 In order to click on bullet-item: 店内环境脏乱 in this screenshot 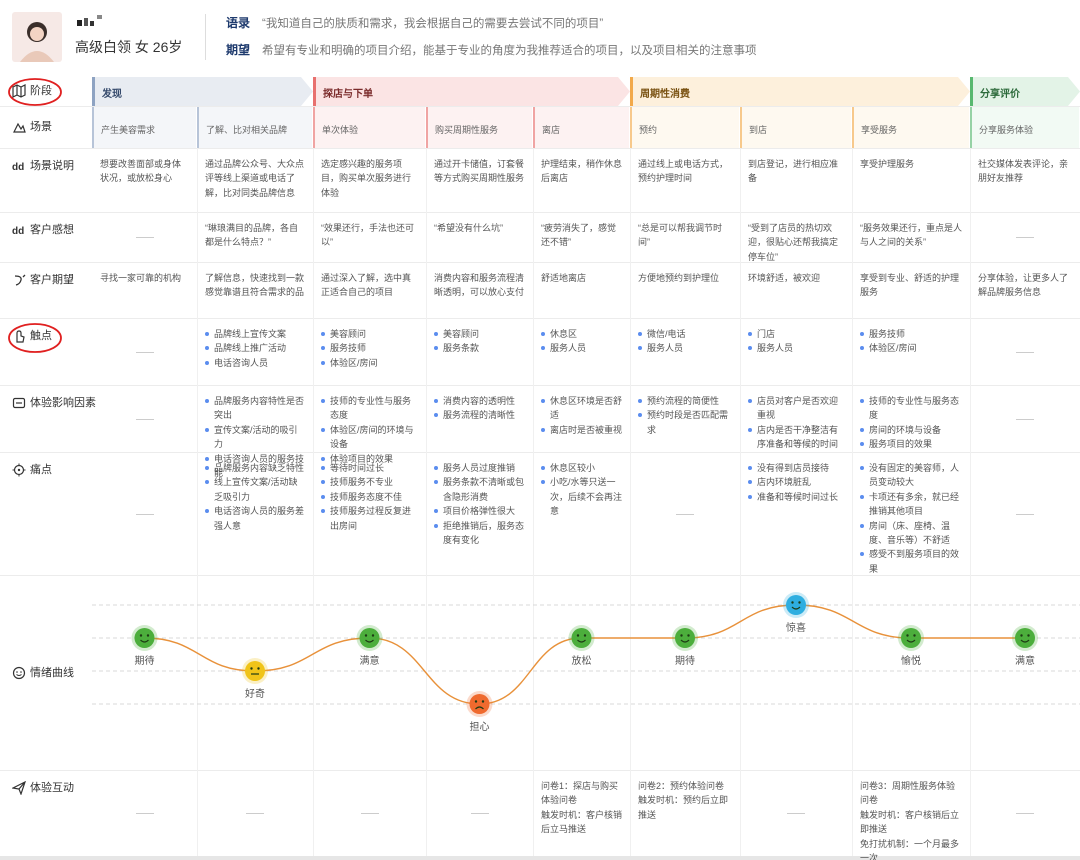, I will do `click(796, 482)`.